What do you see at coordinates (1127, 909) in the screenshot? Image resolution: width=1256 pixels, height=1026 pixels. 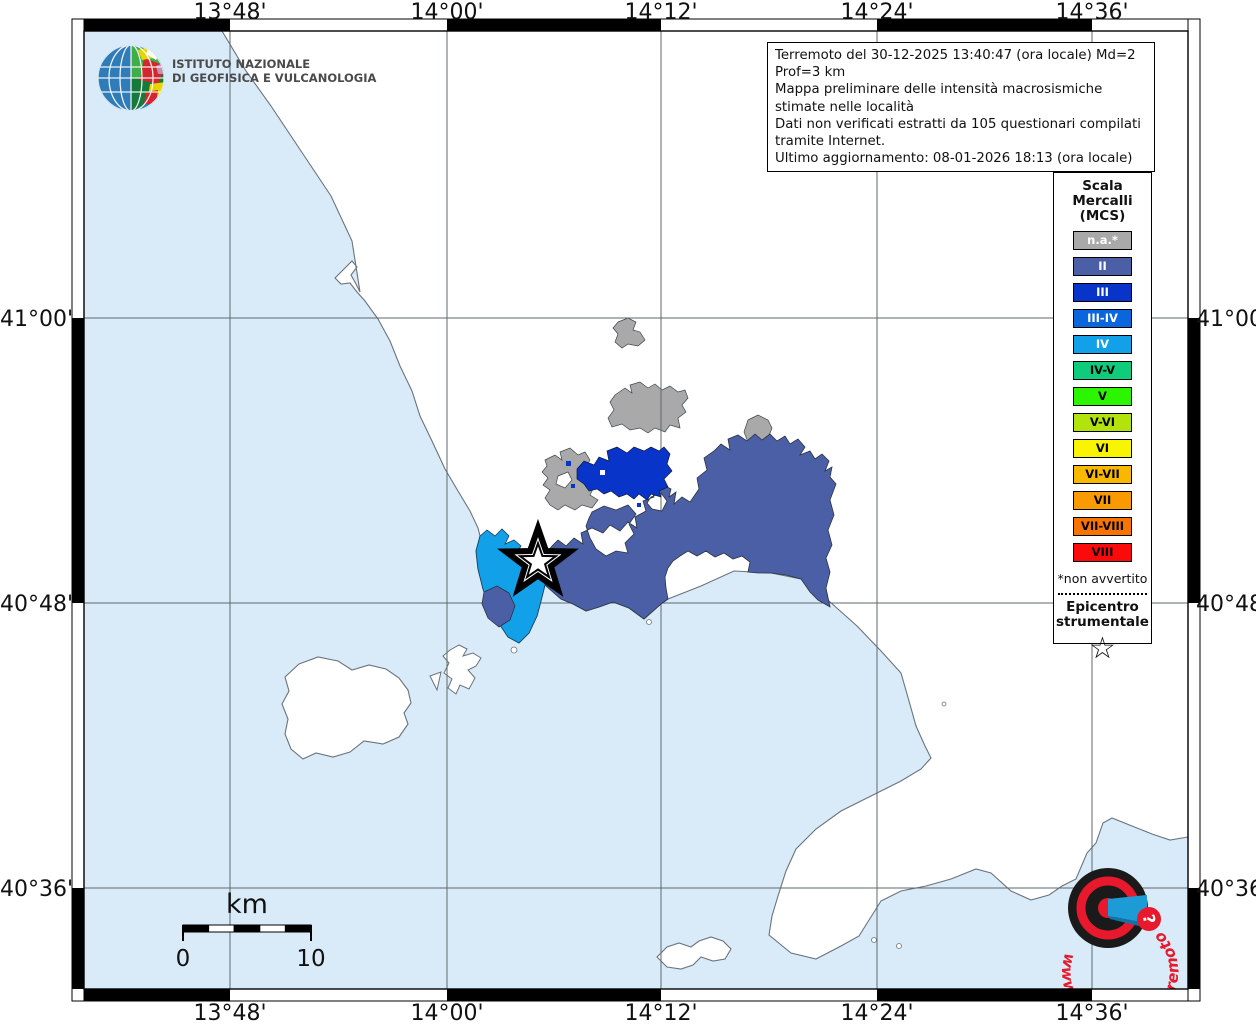 I see `logo-megaphone-icon` at bounding box center [1127, 909].